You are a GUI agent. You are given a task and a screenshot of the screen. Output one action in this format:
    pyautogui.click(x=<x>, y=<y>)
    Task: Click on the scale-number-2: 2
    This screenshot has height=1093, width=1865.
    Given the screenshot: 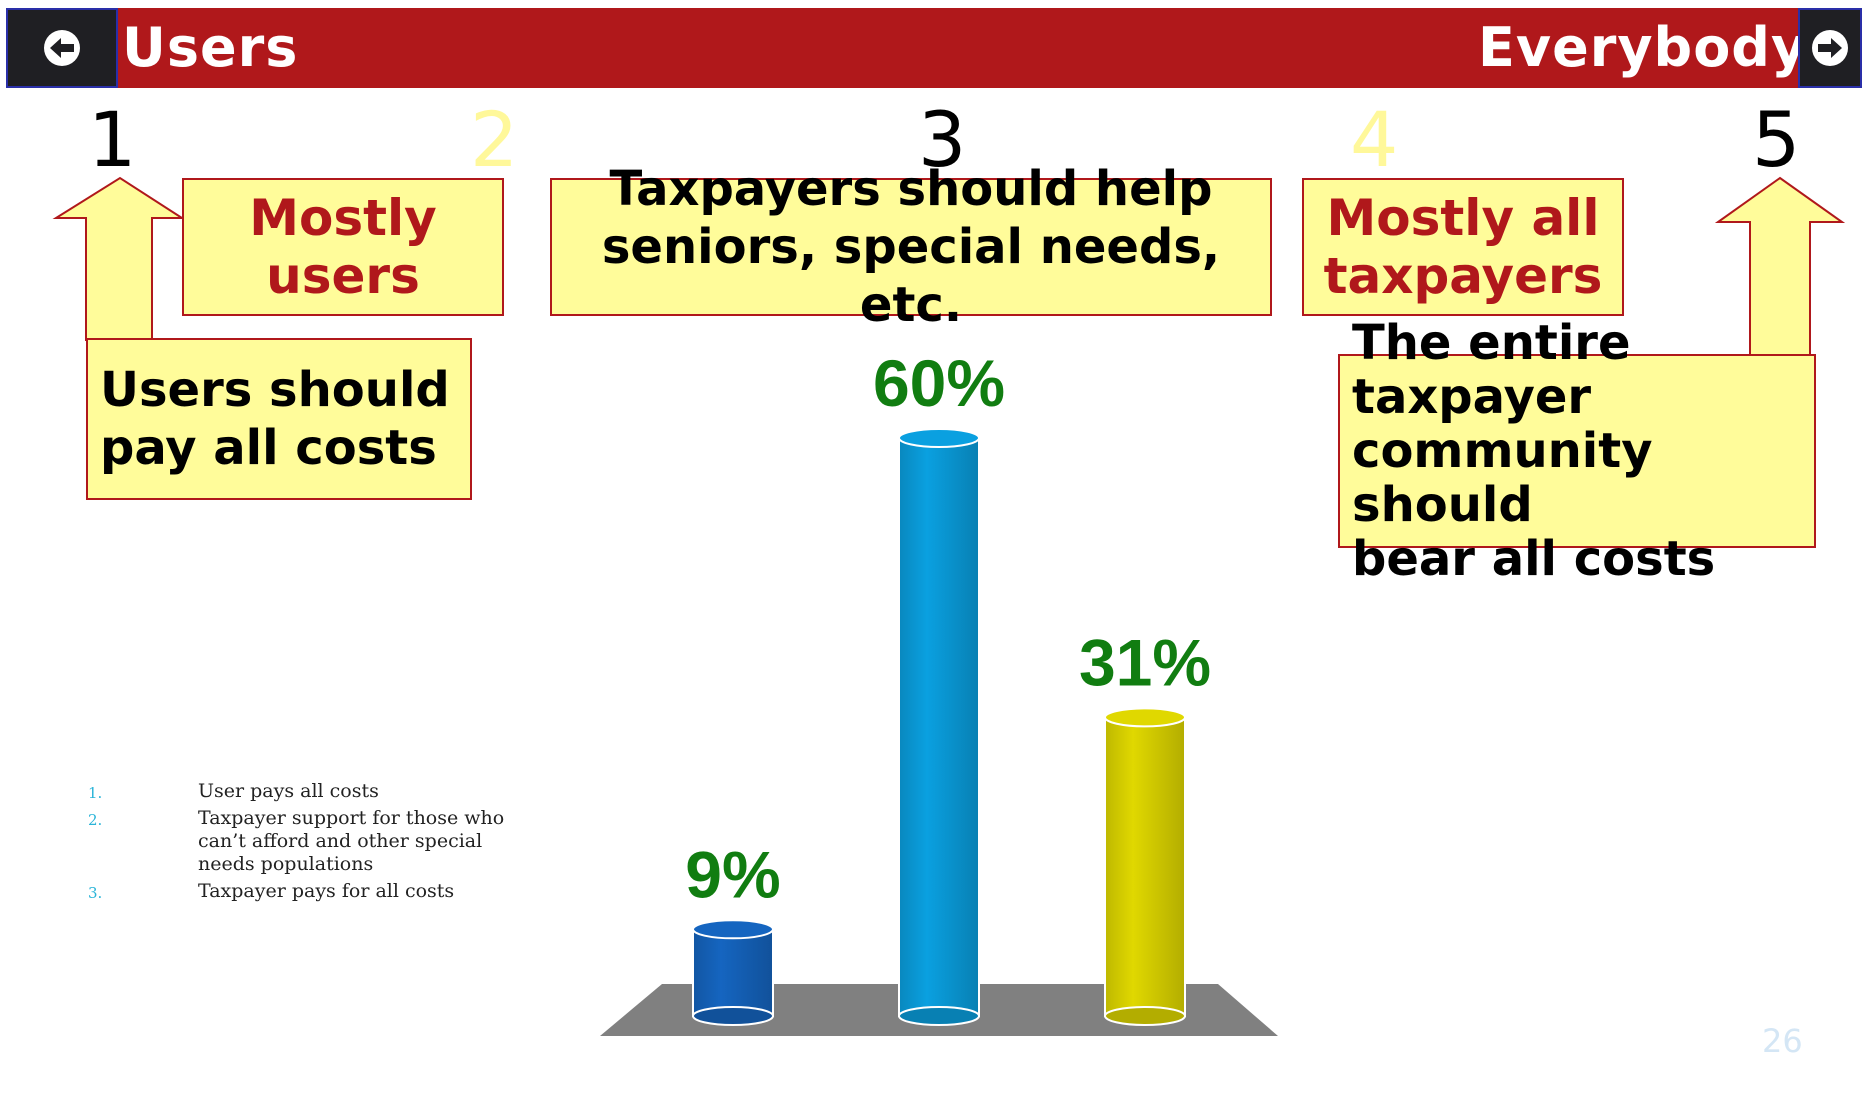 What is the action you would take?
    pyautogui.click(x=494, y=139)
    